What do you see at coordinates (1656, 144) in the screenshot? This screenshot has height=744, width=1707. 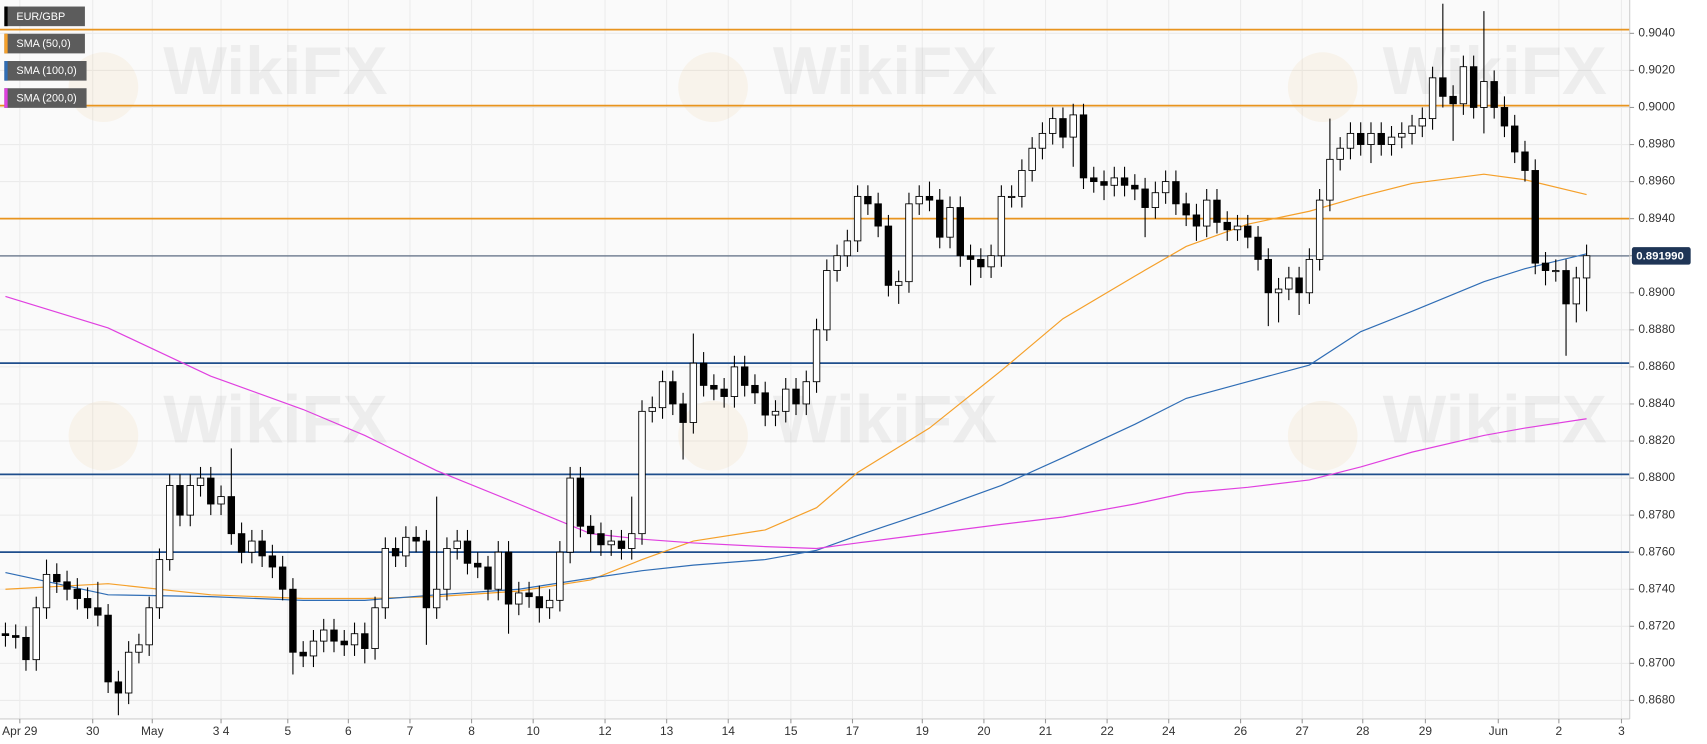 I see `y-tick-label: 0.8980` at bounding box center [1656, 144].